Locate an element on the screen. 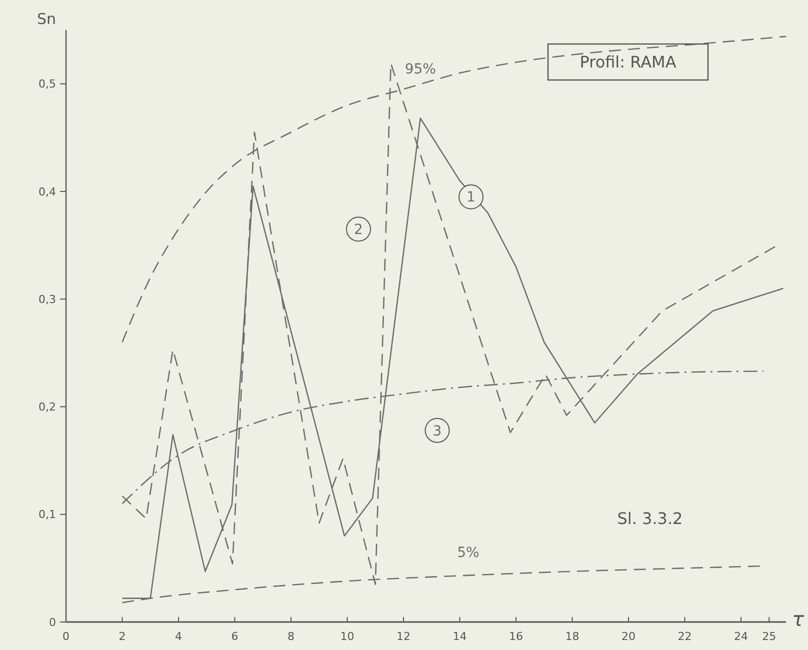  x-tick-label: 18 is located at coordinates (572, 636).